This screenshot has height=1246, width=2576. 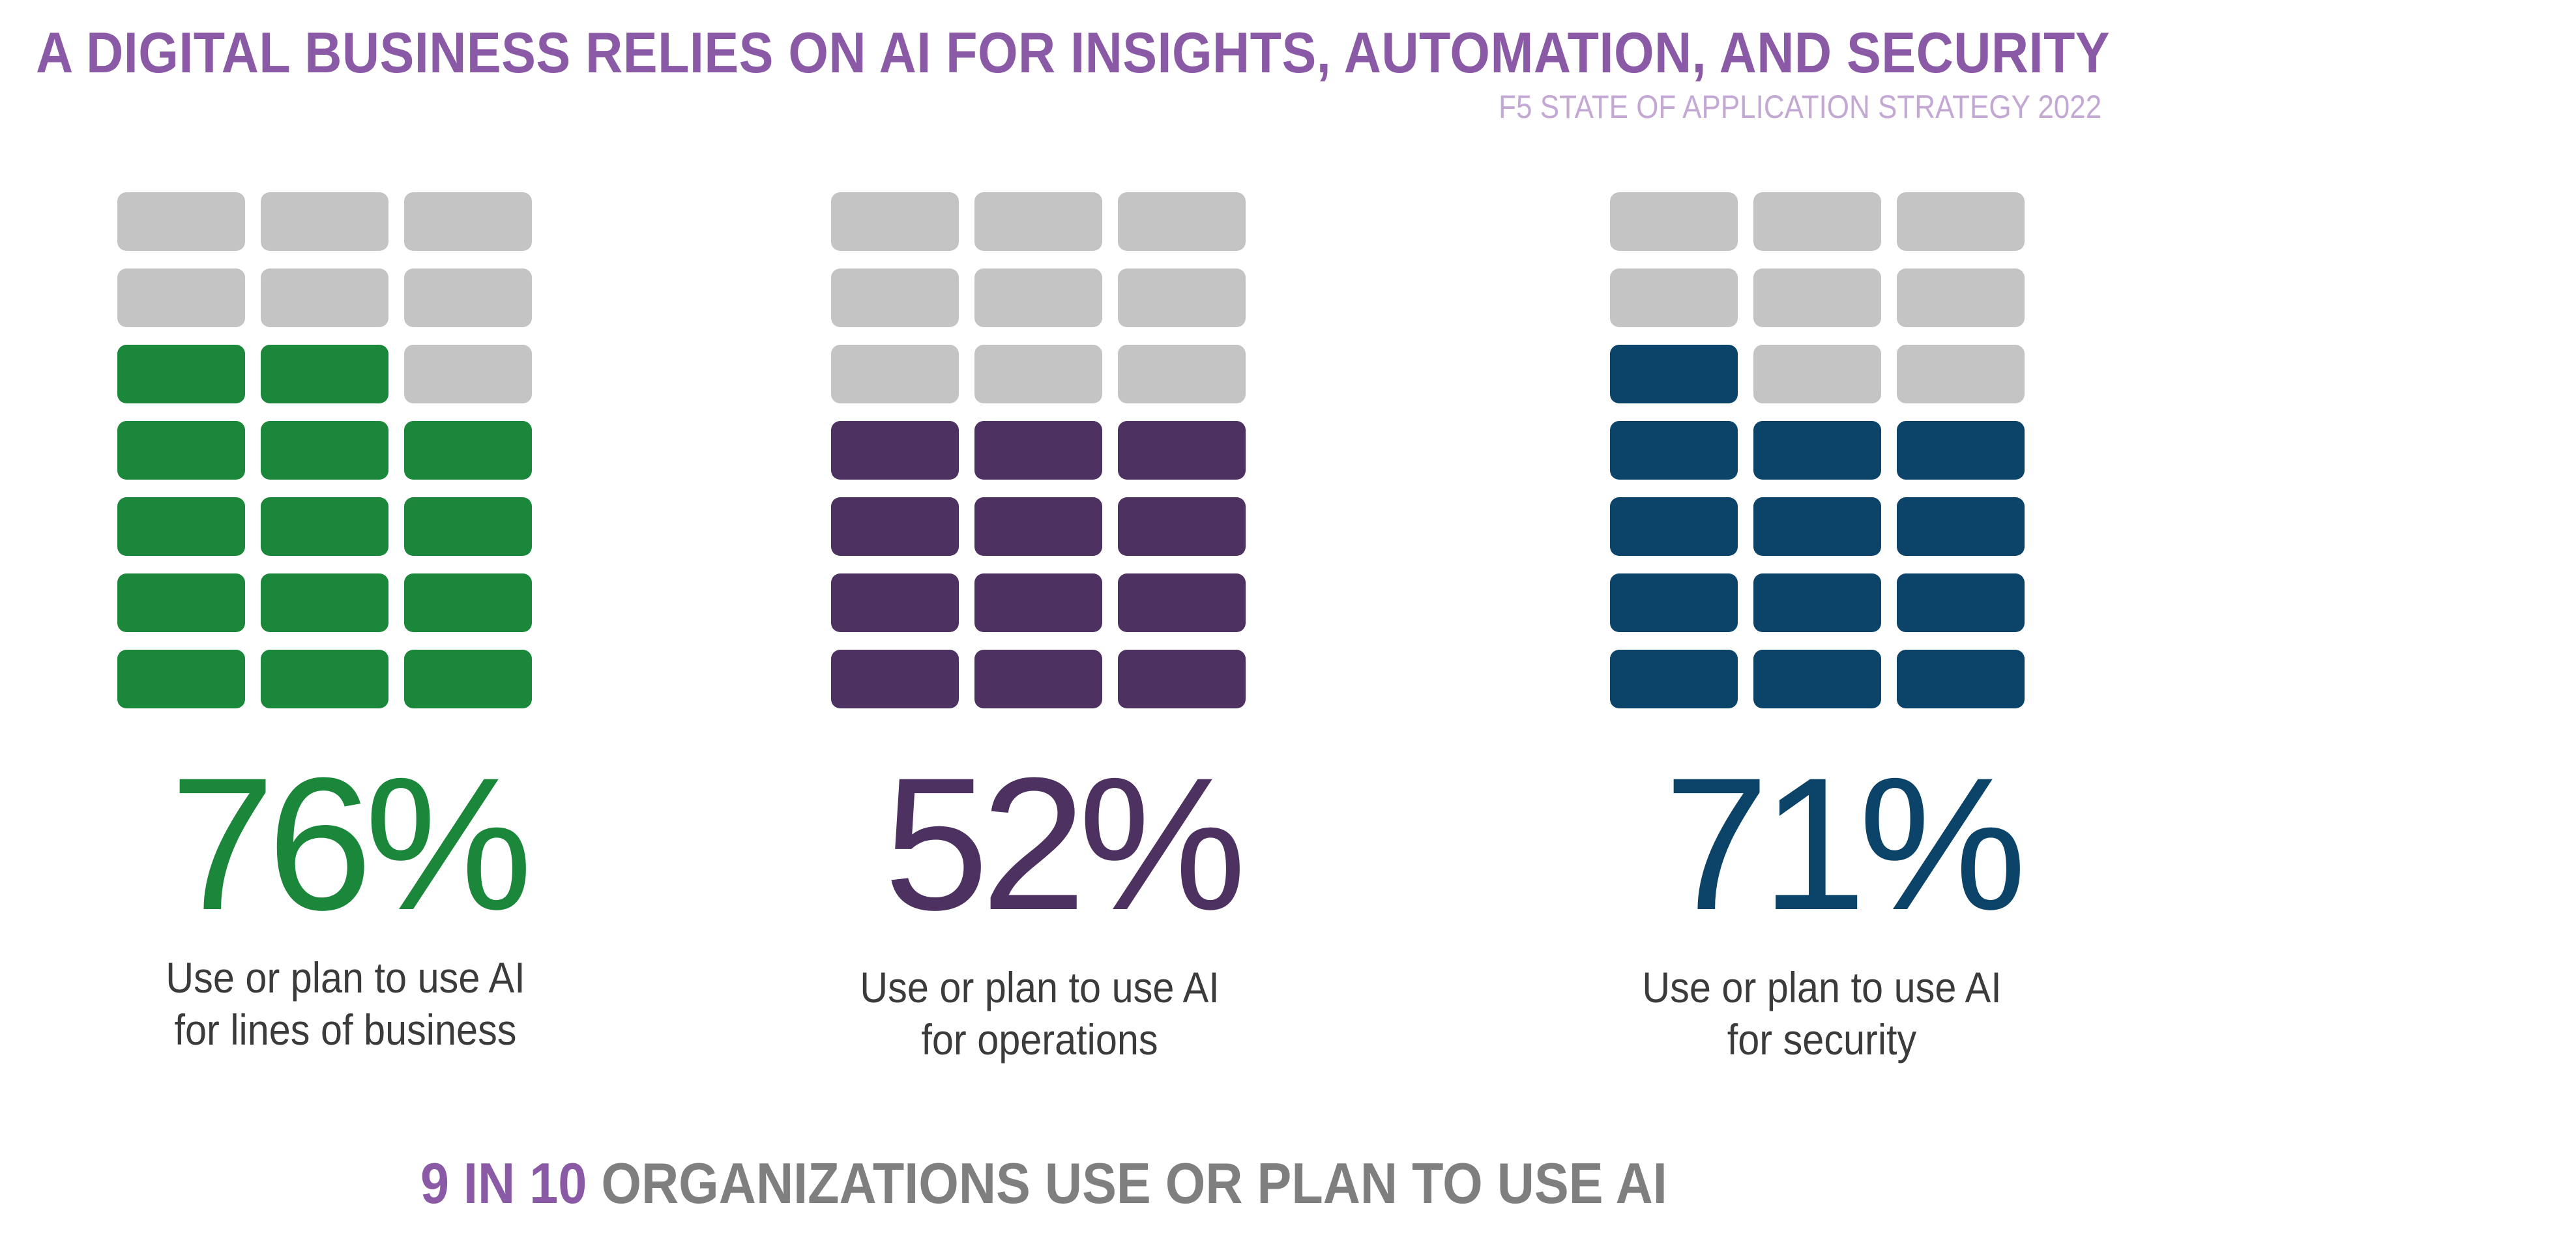 What do you see at coordinates (1822, 1013) in the screenshot?
I see `caption-security: Use or plan to use AI for security` at bounding box center [1822, 1013].